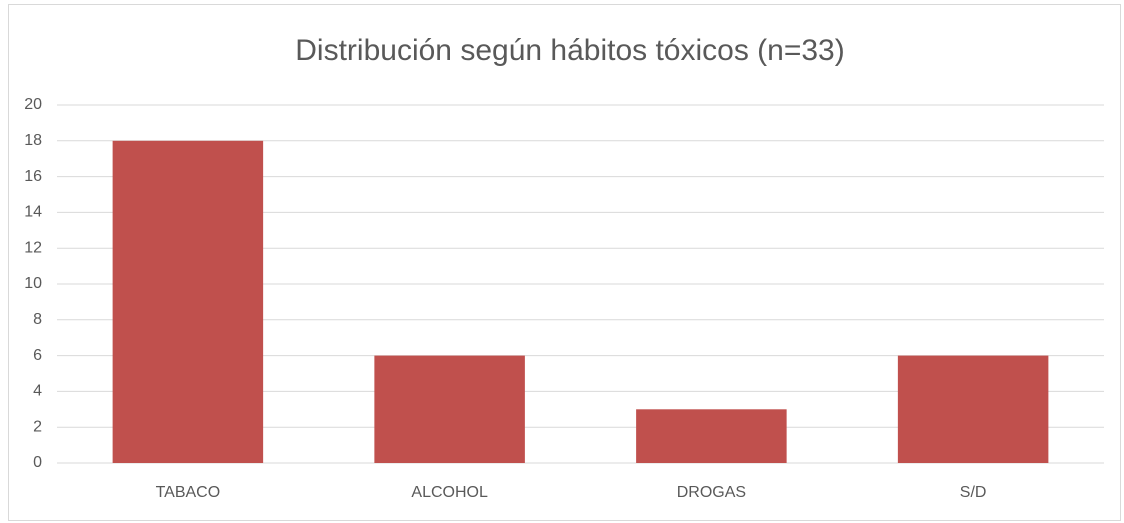 Image resolution: width=1124 pixels, height=523 pixels. I want to click on y-tick-label: 12, so click(33, 247).